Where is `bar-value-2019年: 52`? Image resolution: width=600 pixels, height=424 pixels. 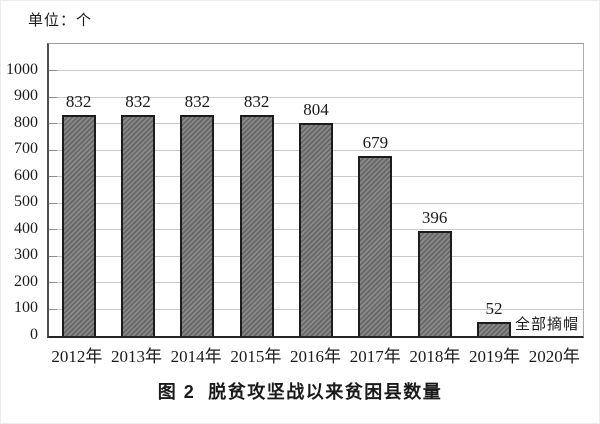
bar-value-2019年: 52 is located at coordinates (494, 309).